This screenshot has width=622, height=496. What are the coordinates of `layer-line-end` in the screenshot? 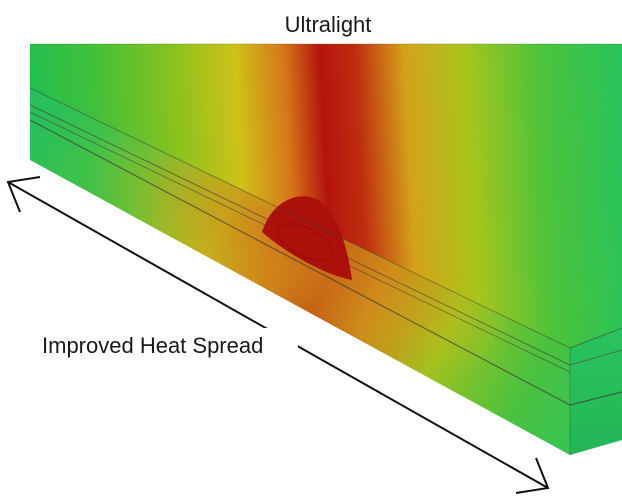 It's located at (595, 357).